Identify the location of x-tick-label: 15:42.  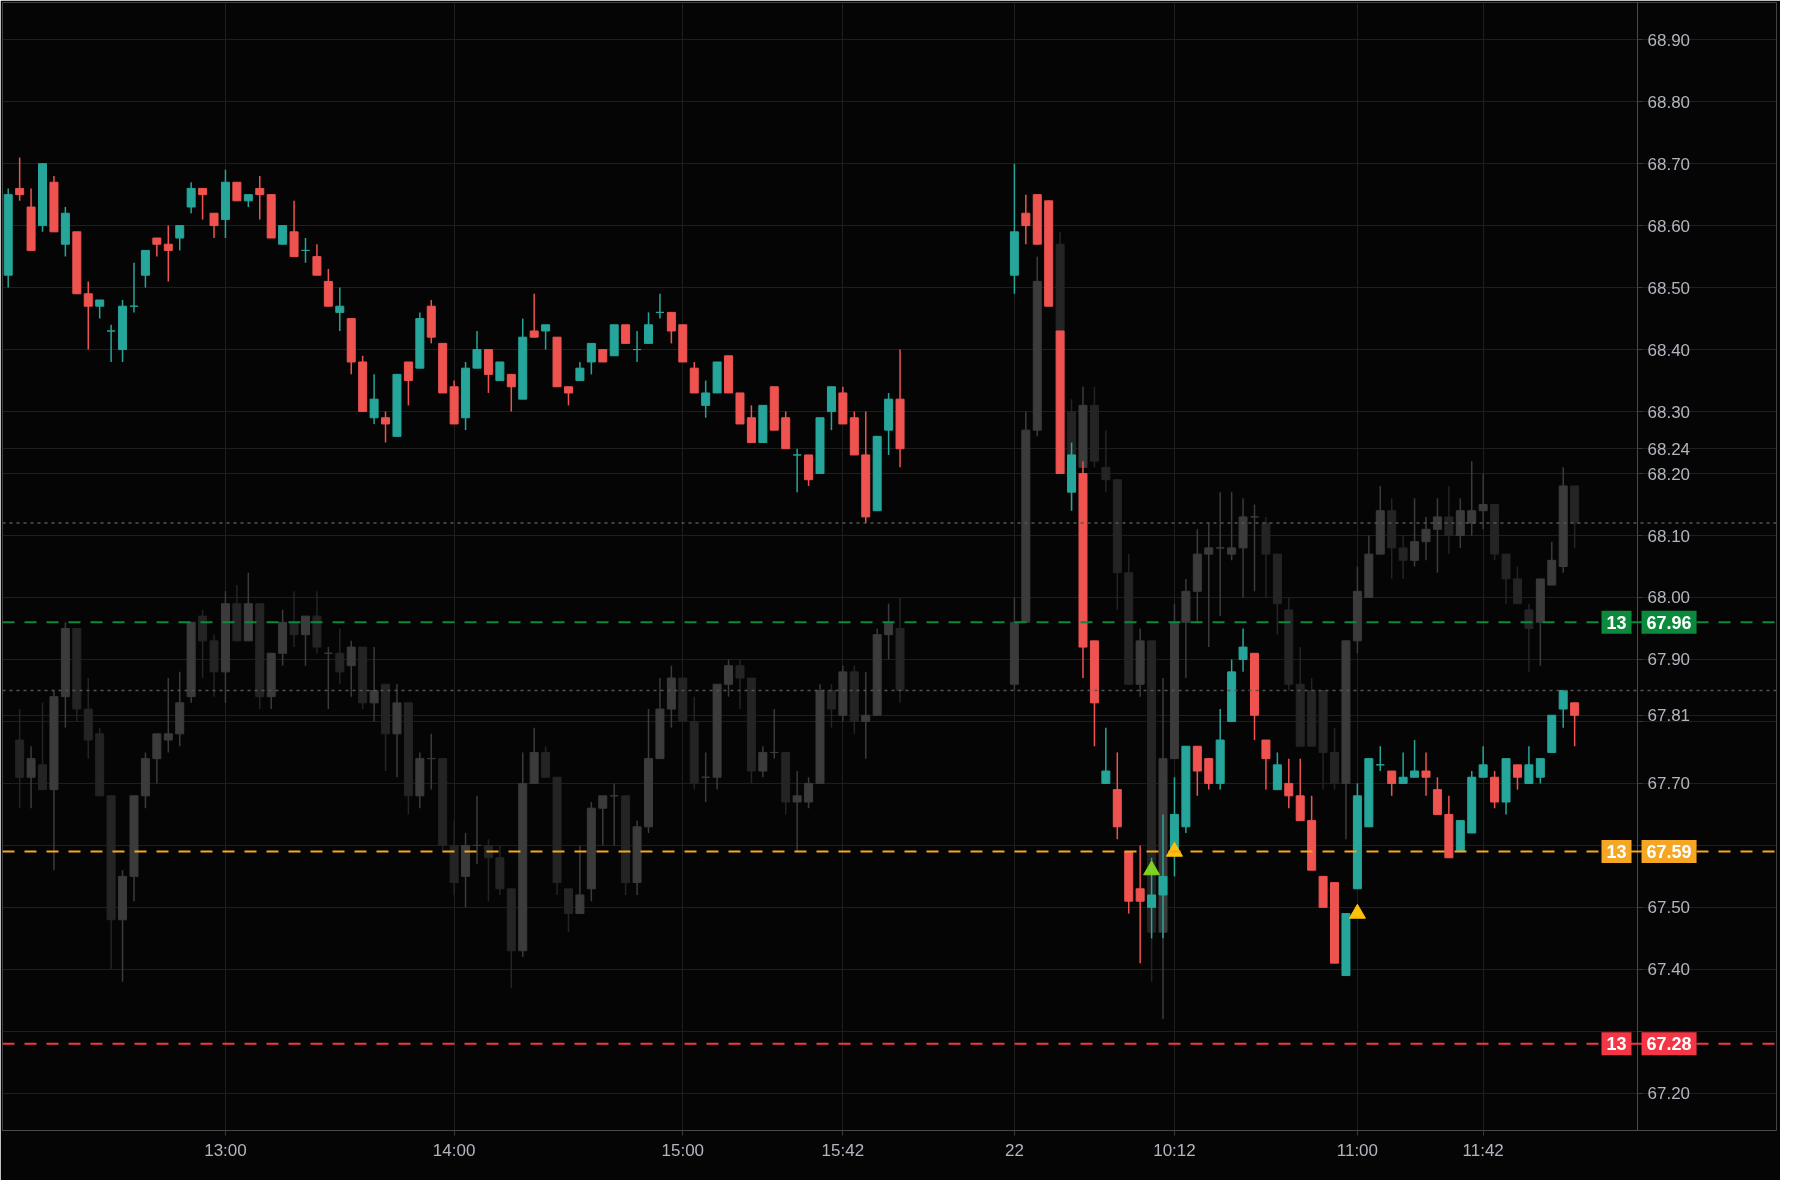
(843, 1150).